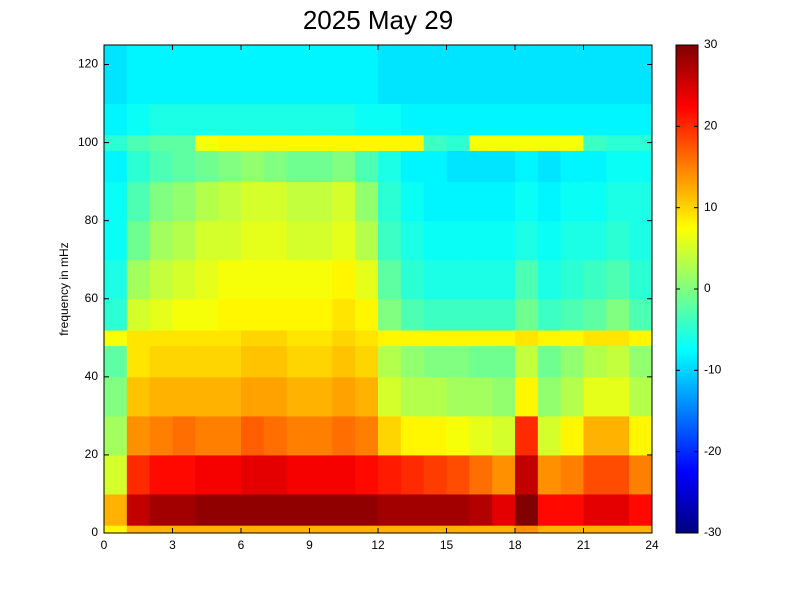 Image resolution: width=801 pixels, height=600 pixels. Describe the element at coordinates (88, 142) in the screenshot. I see `y-tick-label: 100` at that location.